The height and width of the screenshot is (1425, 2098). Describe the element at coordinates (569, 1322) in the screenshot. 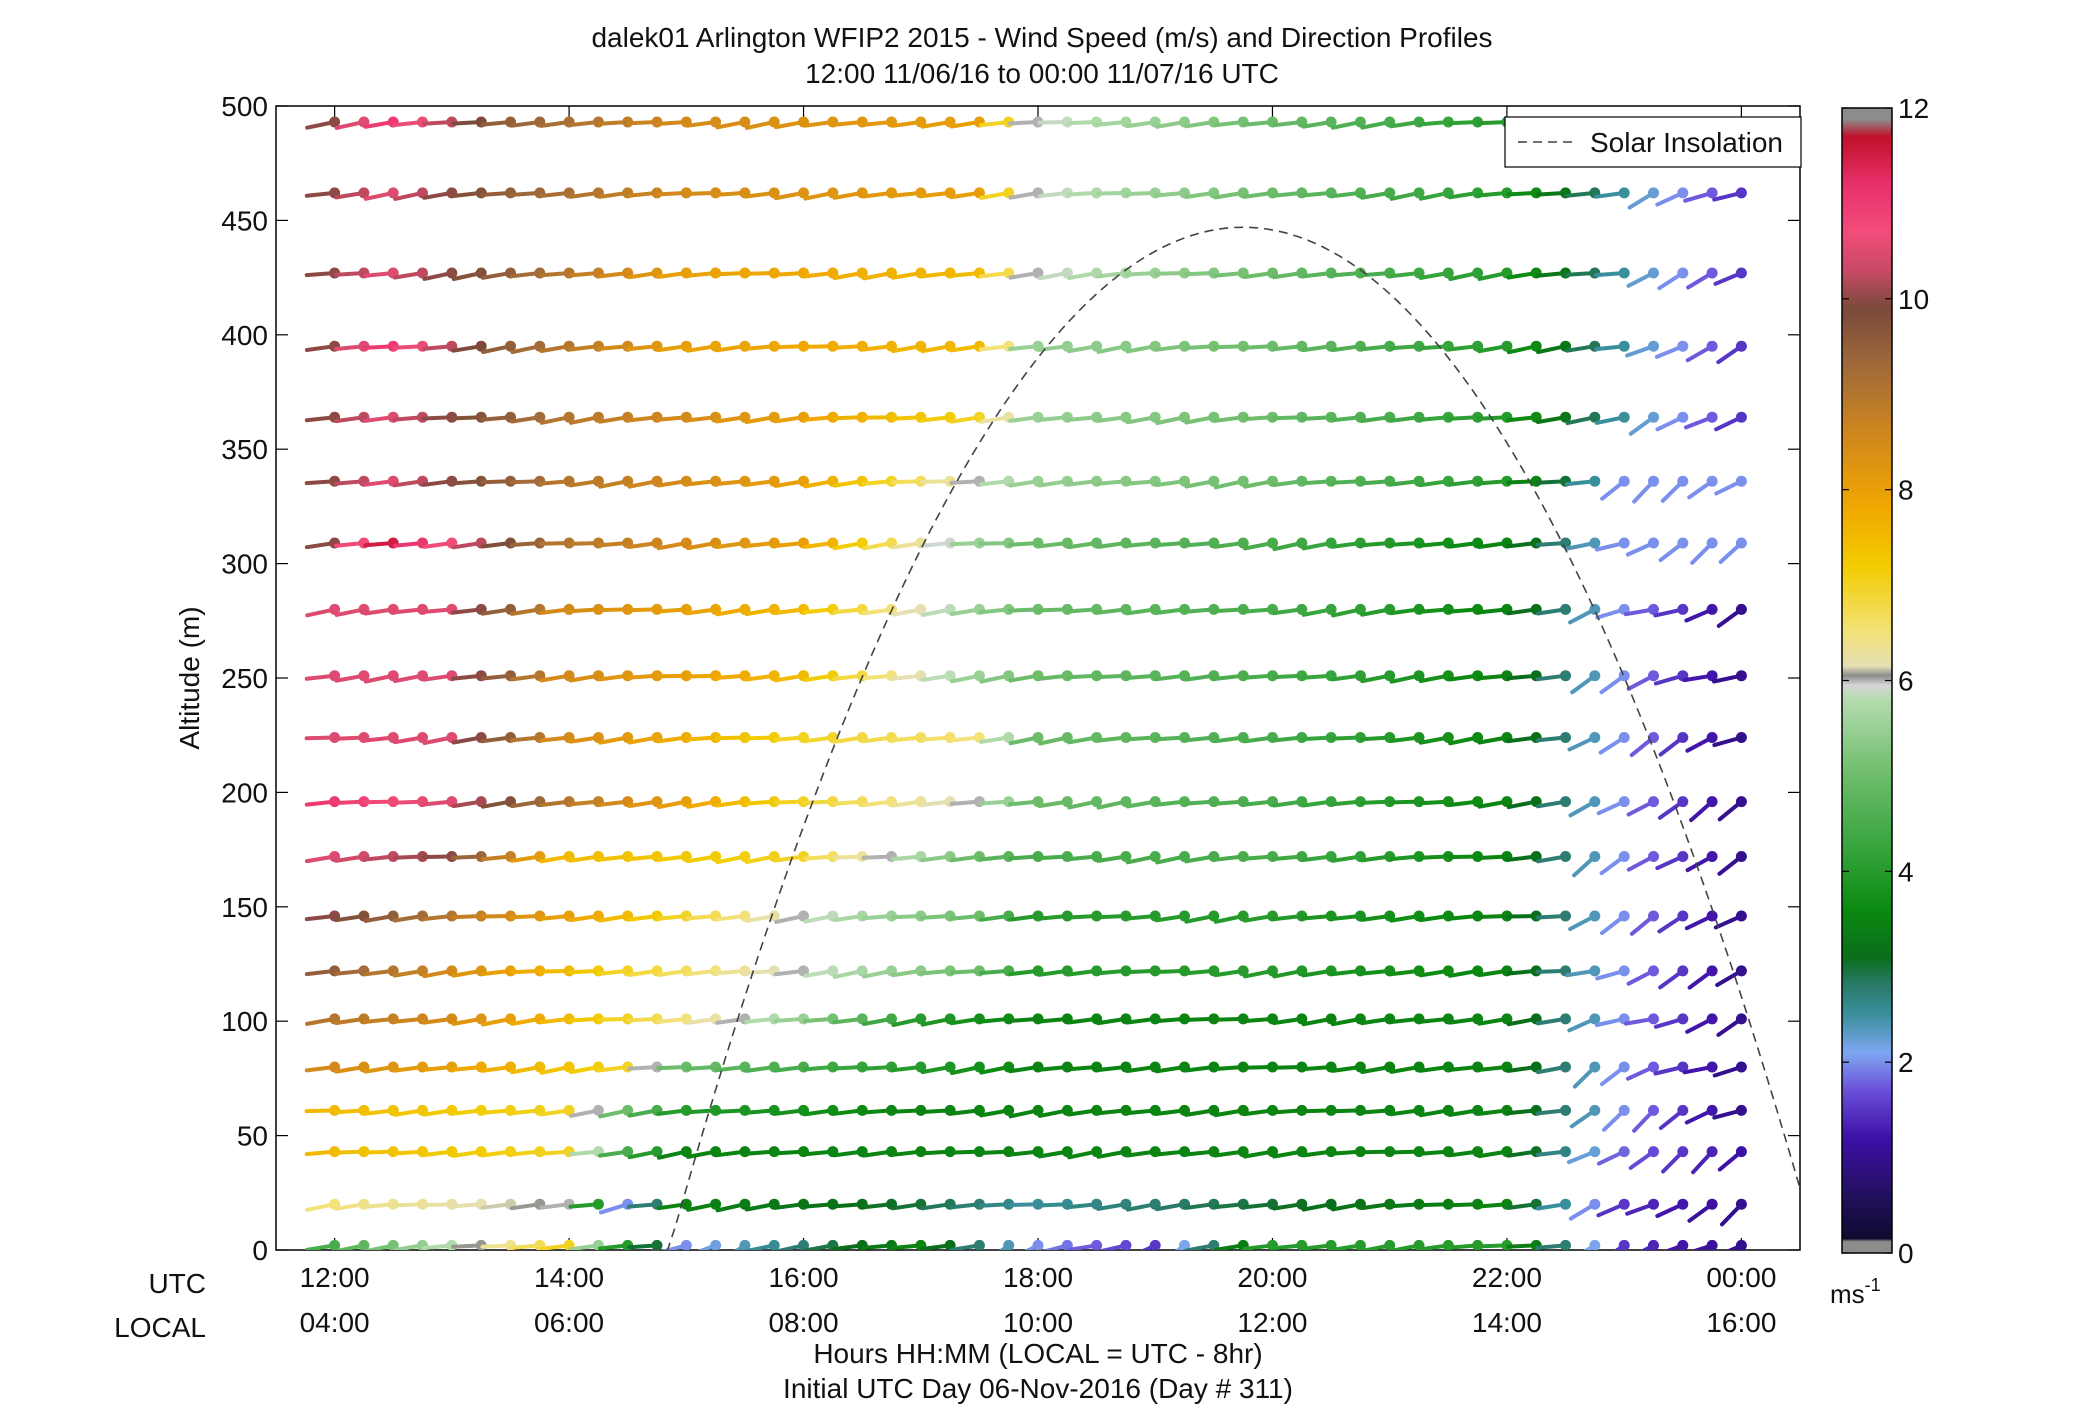

I see `x-tick-label-local: 06:00` at that location.